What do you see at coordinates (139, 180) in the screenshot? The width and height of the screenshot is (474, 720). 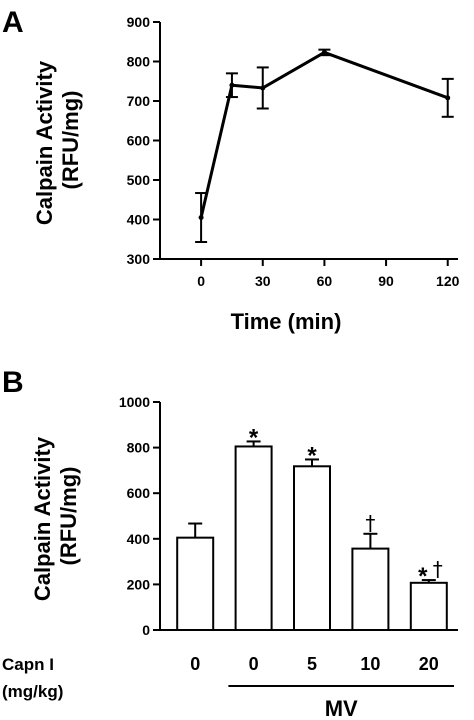 I see `panel-a-ytick-label: 500` at bounding box center [139, 180].